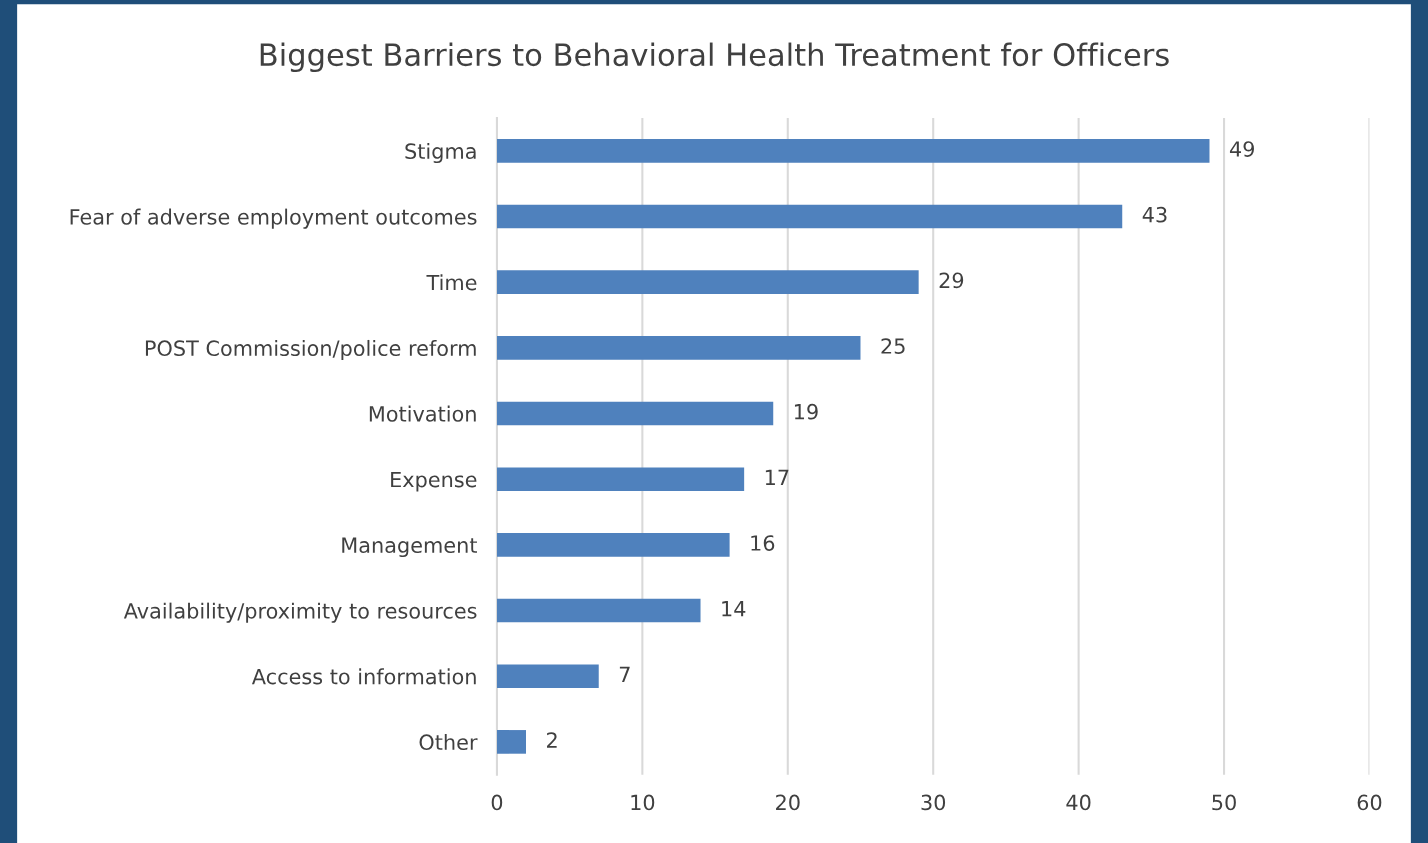 The height and width of the screenshot is (843, 1428). What do you see at coordinates (893, 346) in the screenshot?
I see `data-label: 25` at bounding box center [893, 346].